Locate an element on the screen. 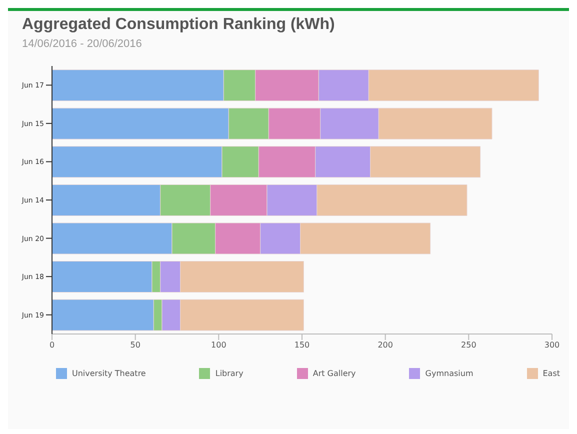 The image size is (577, 434). x-tick-label: 300 is located at coordinates (552, 345).